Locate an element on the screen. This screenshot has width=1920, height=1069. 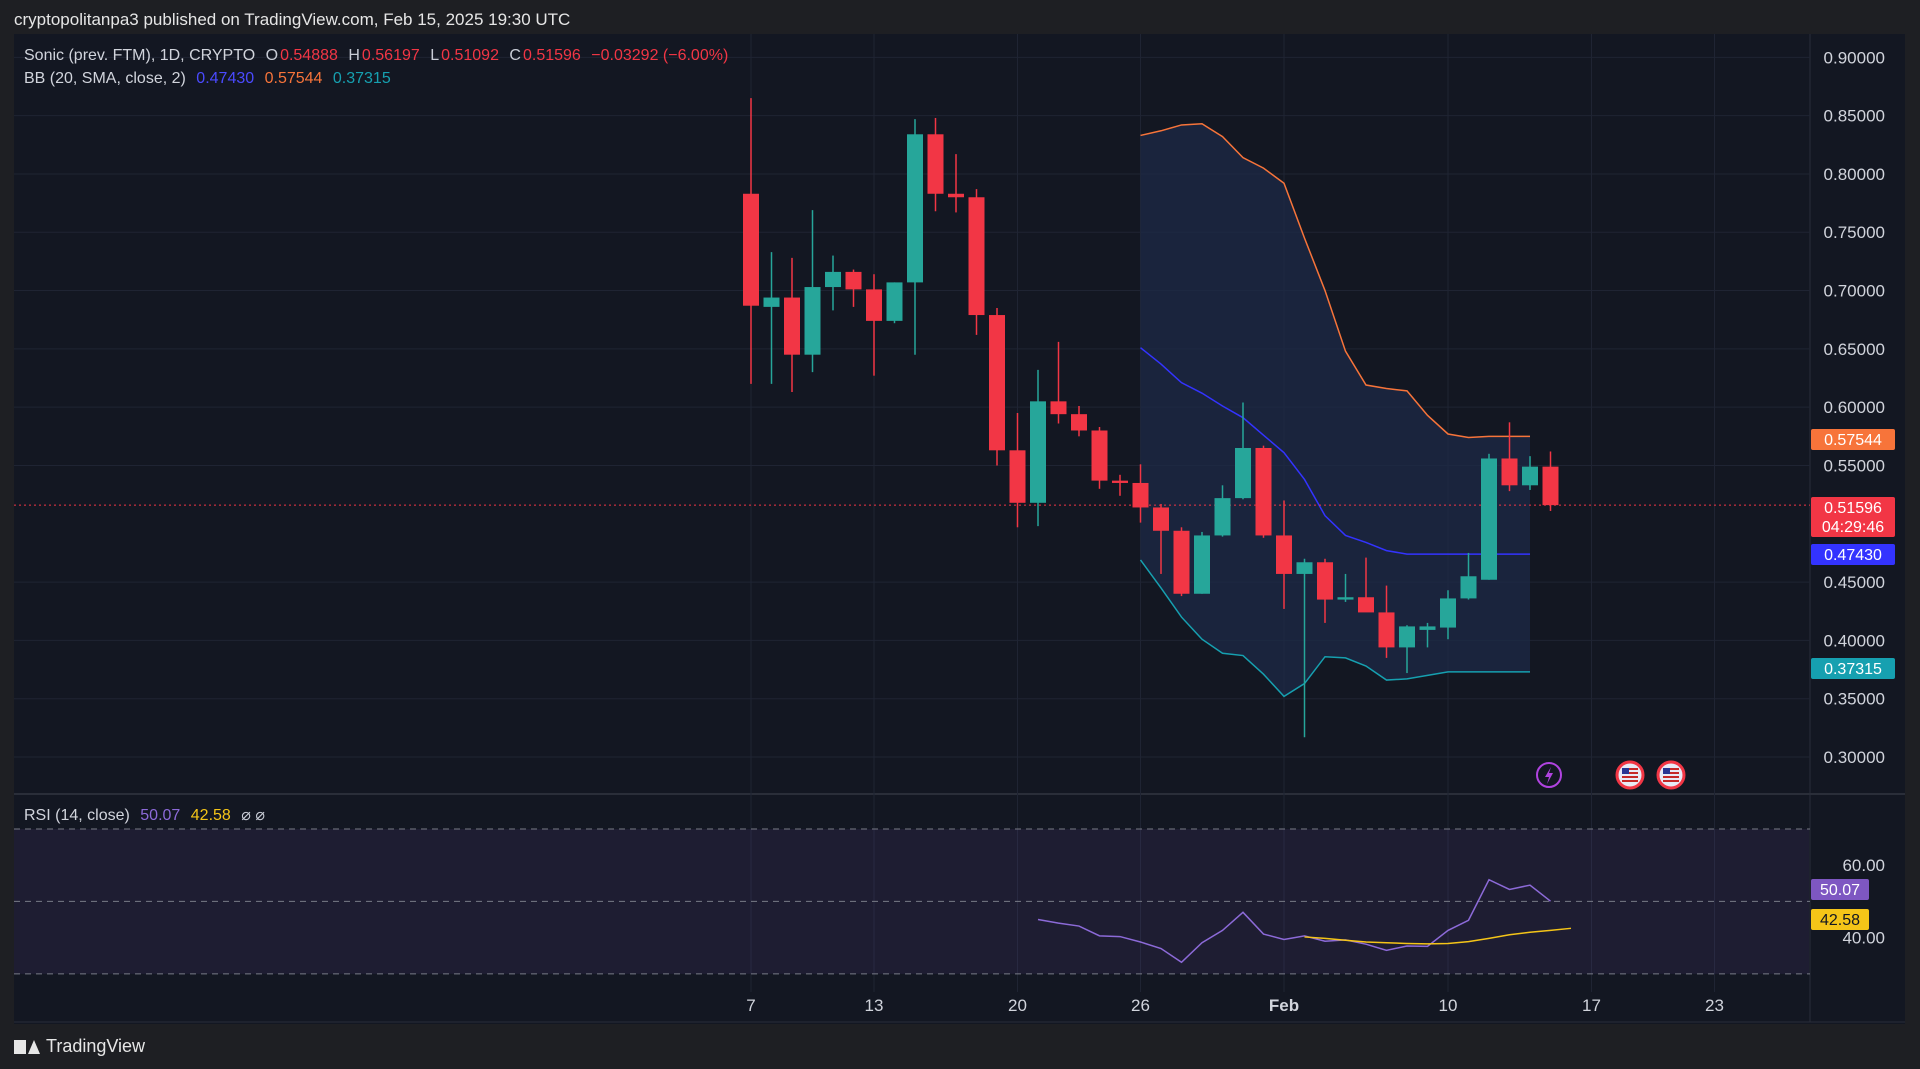
bb-basis-value: 0.47430 is located at coordinates (225, 78).